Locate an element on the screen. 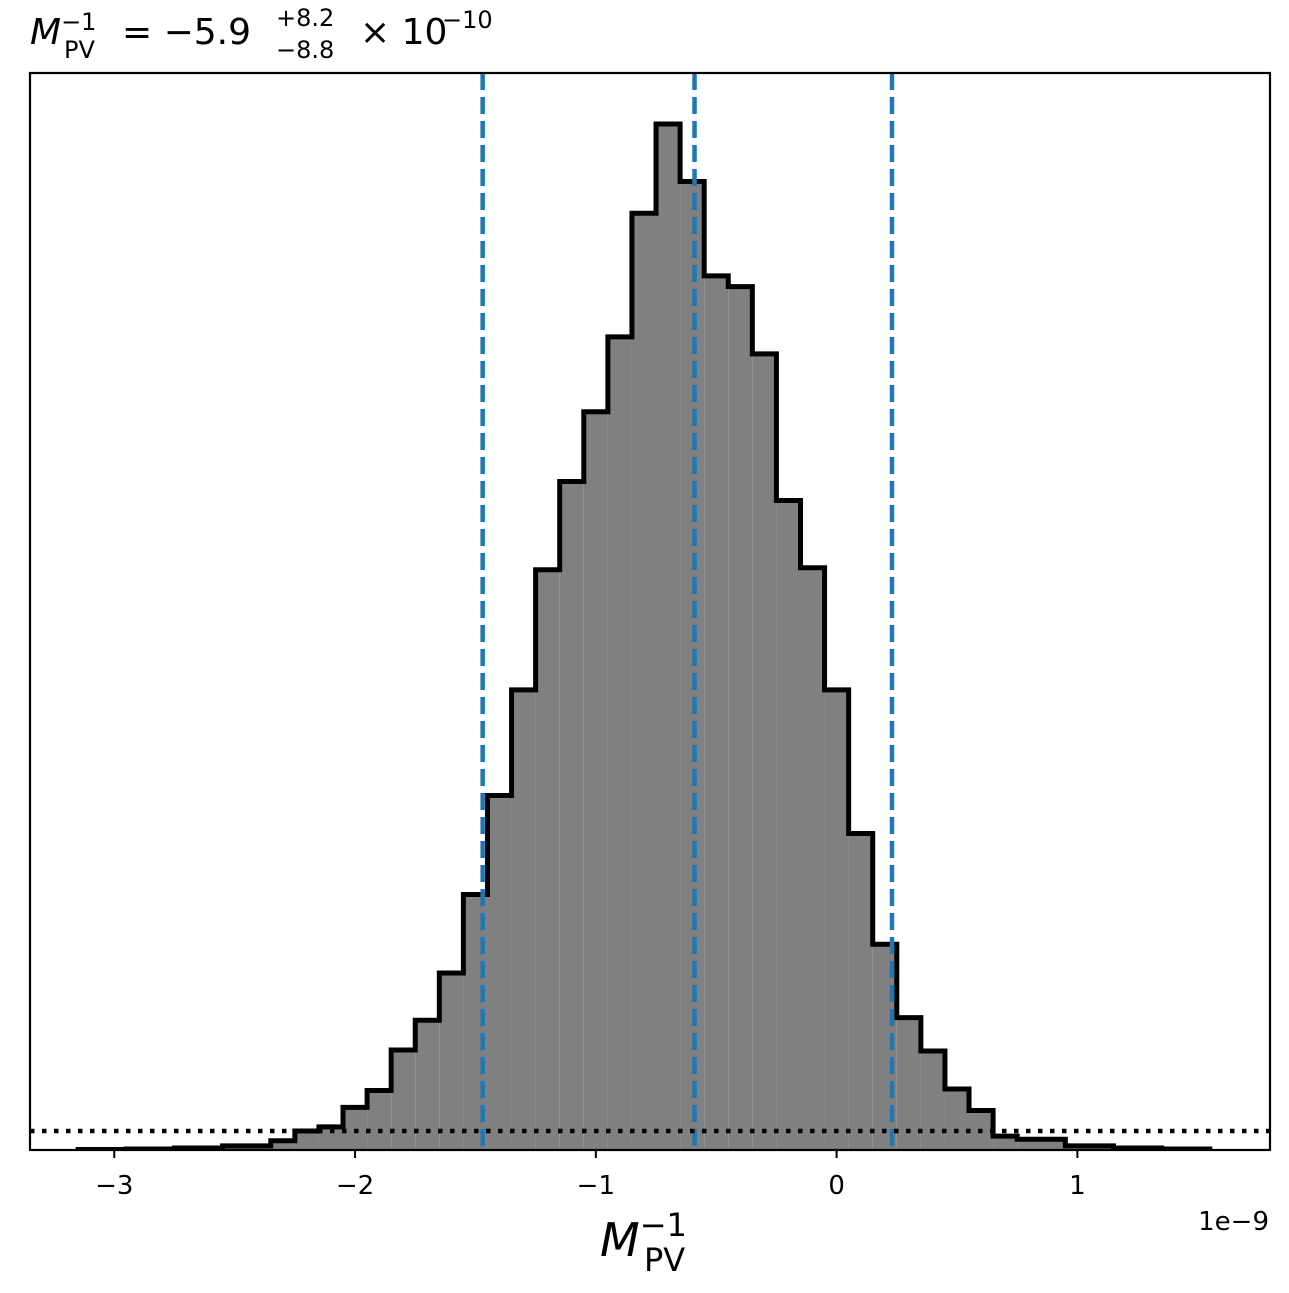  title-symbol: M is located at coordinates (45, 32).